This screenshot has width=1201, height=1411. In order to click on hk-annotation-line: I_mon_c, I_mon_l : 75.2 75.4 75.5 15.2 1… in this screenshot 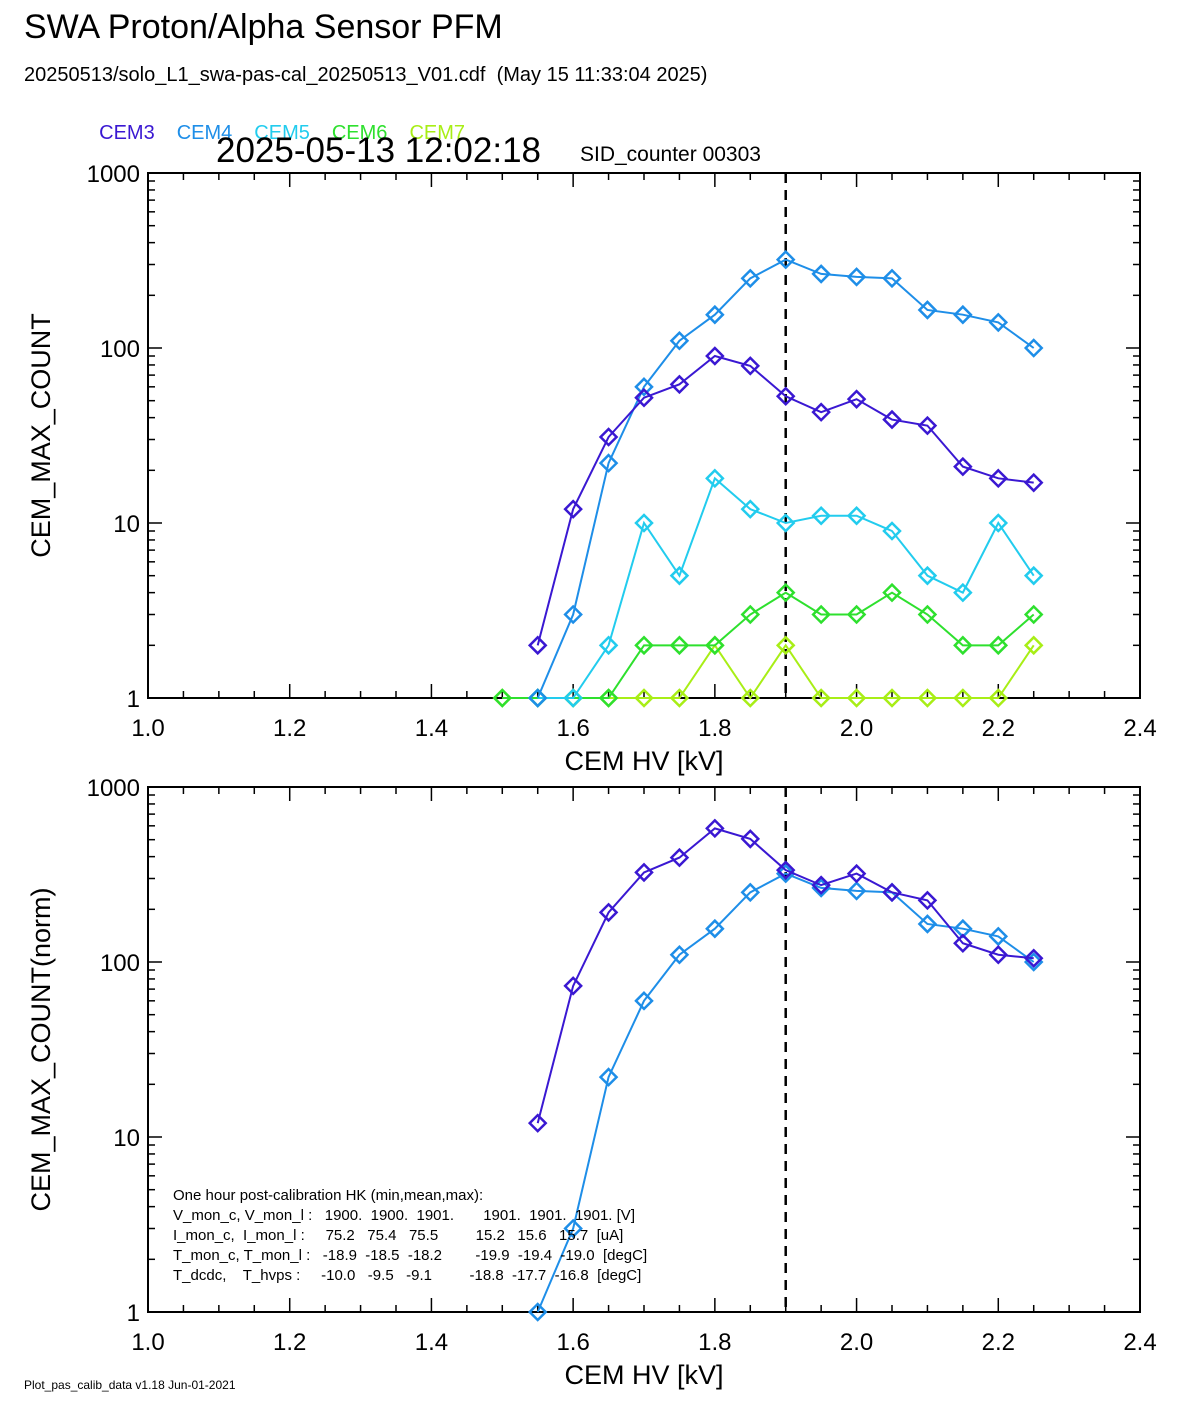, I will do `click(398, 1235)`.